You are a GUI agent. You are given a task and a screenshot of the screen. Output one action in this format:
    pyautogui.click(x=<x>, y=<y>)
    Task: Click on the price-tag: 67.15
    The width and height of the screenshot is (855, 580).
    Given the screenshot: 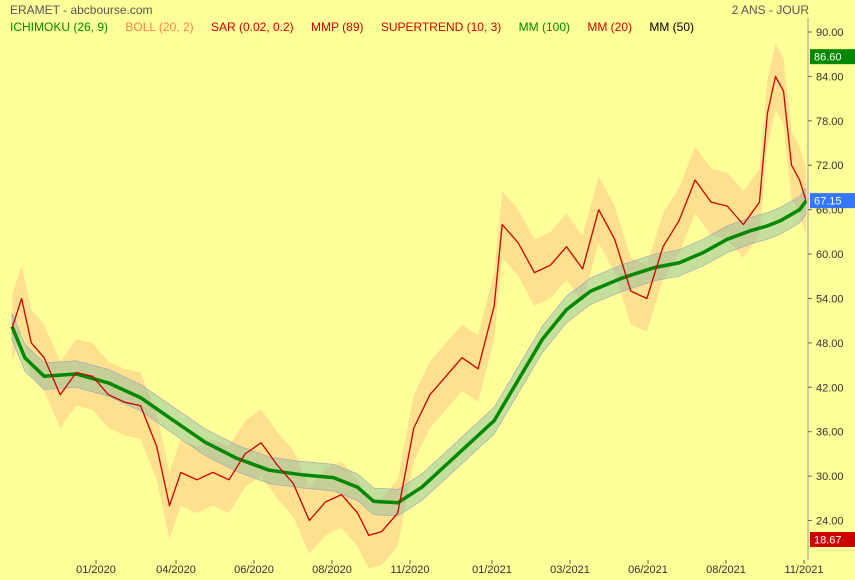 What is the action you would take?
    pyautogui.click(x=832, y=201)
    